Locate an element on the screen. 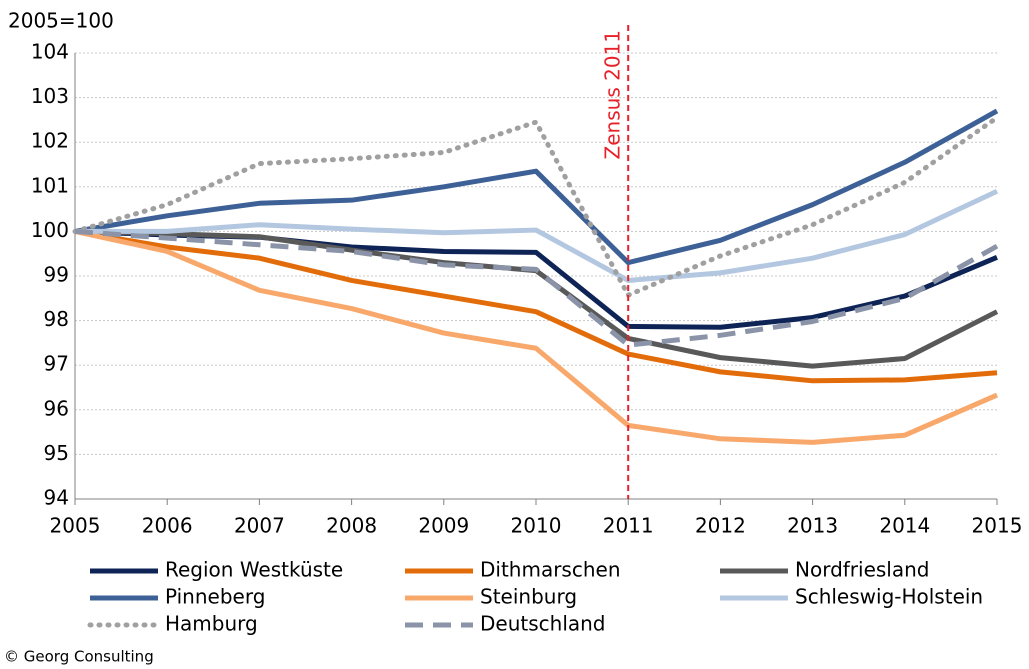 The width and height of the screenshot is (1029, 669). y-tick-label: 99 is located at coordinates (56, 275).